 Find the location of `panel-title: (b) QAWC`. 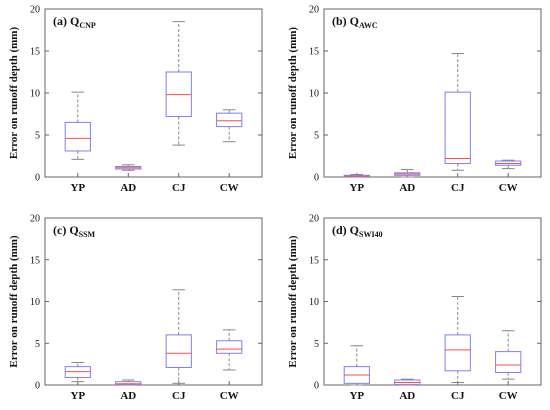

panel-title: (b) QAWC is located at coordinates (355, 22).